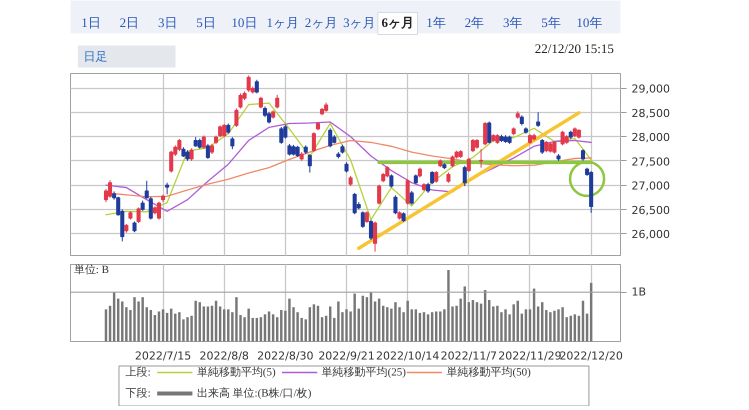 This screenshot has width=749, height=410. I want to click on line-series, so click(348, 166).